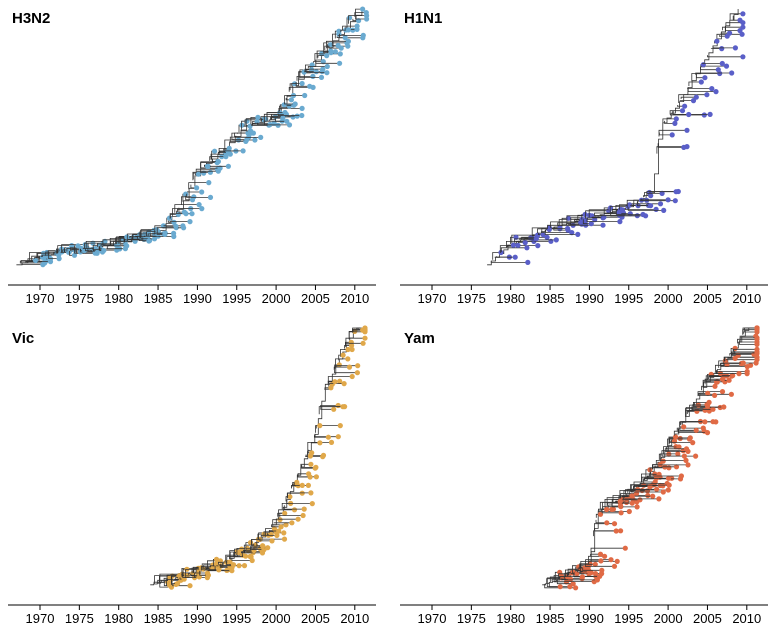 This screenshot has height=639, width=774. I want to click on x-tick-label: 1980, so click(118, 618).